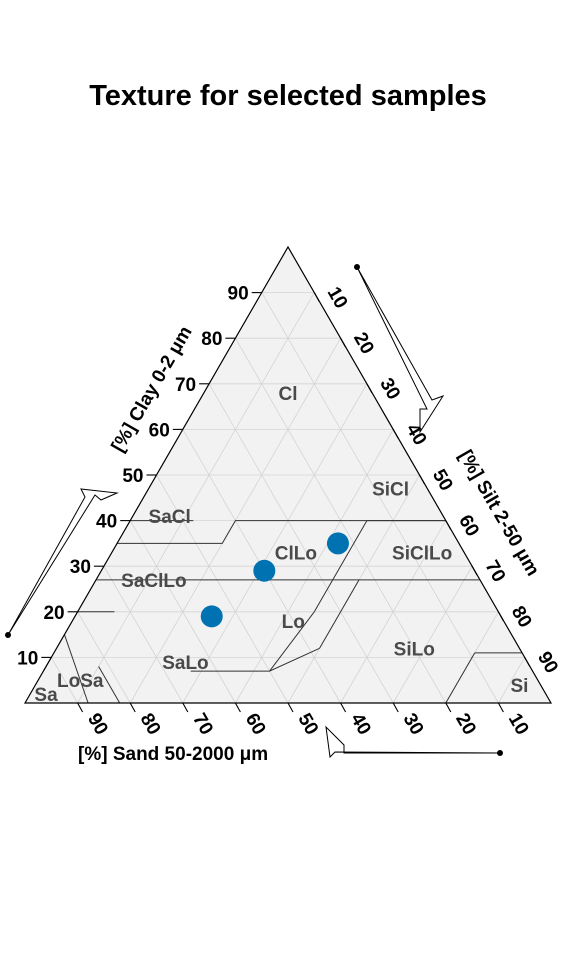 The width and height of the screenshot is (576, 960). What do you see at coordinates (422, 554) in the screenshot?
I see `class-label-sicllo: SiClLo` at bounding box center [422, 554].